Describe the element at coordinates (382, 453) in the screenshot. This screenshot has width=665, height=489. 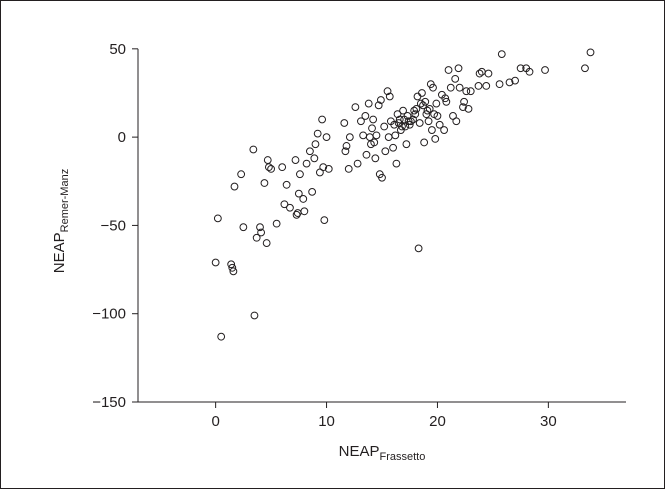
I see `x-axis-title: NEAPFrassetto` at that location.